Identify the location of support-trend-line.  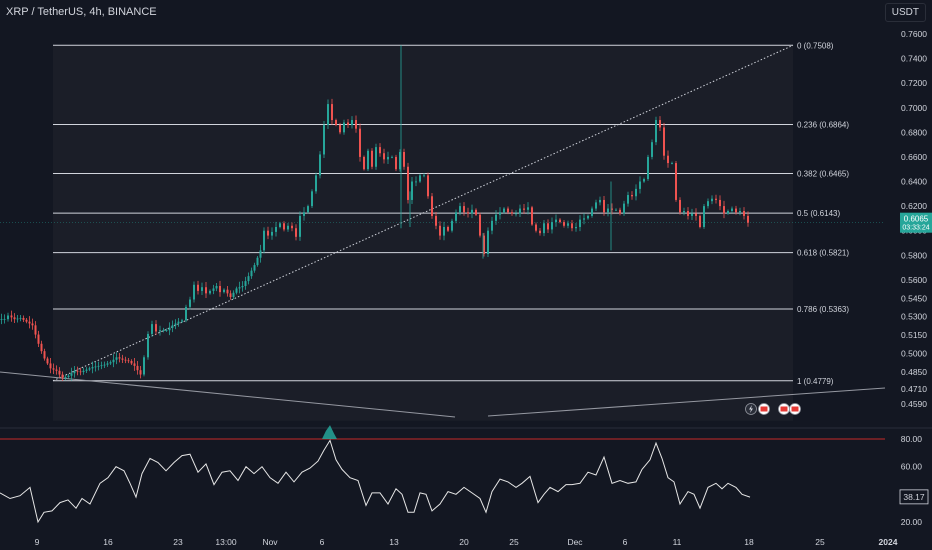
(686, 402).